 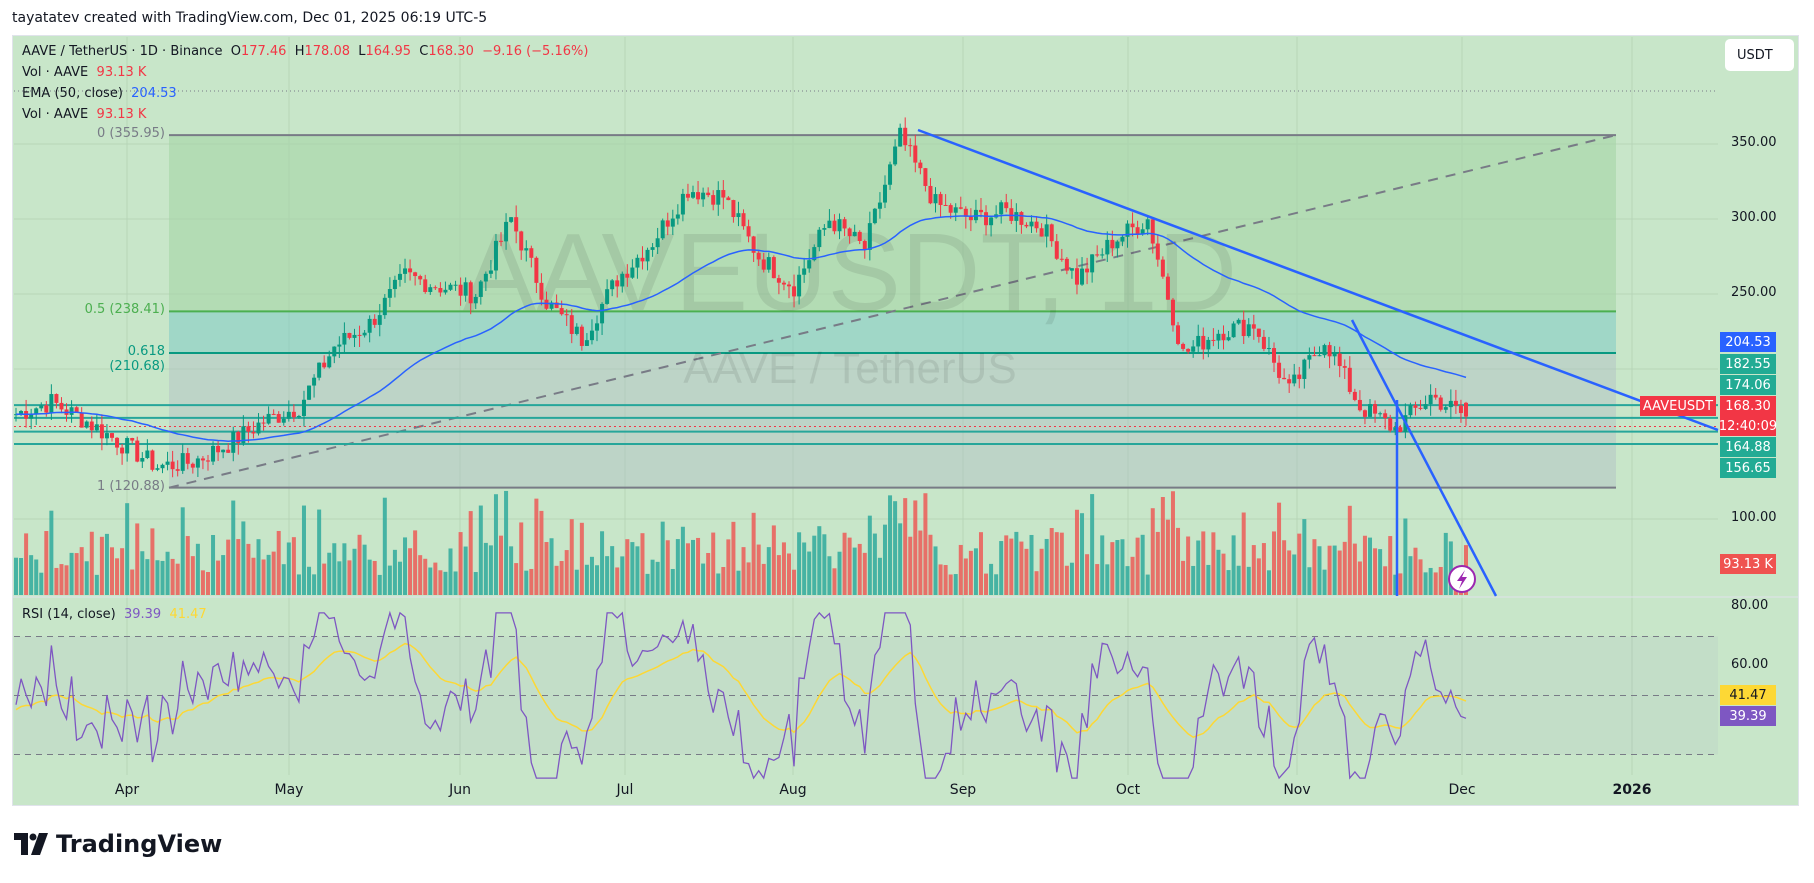 I want to click on tradingview-logo-icon, so click(x=31, y=844).